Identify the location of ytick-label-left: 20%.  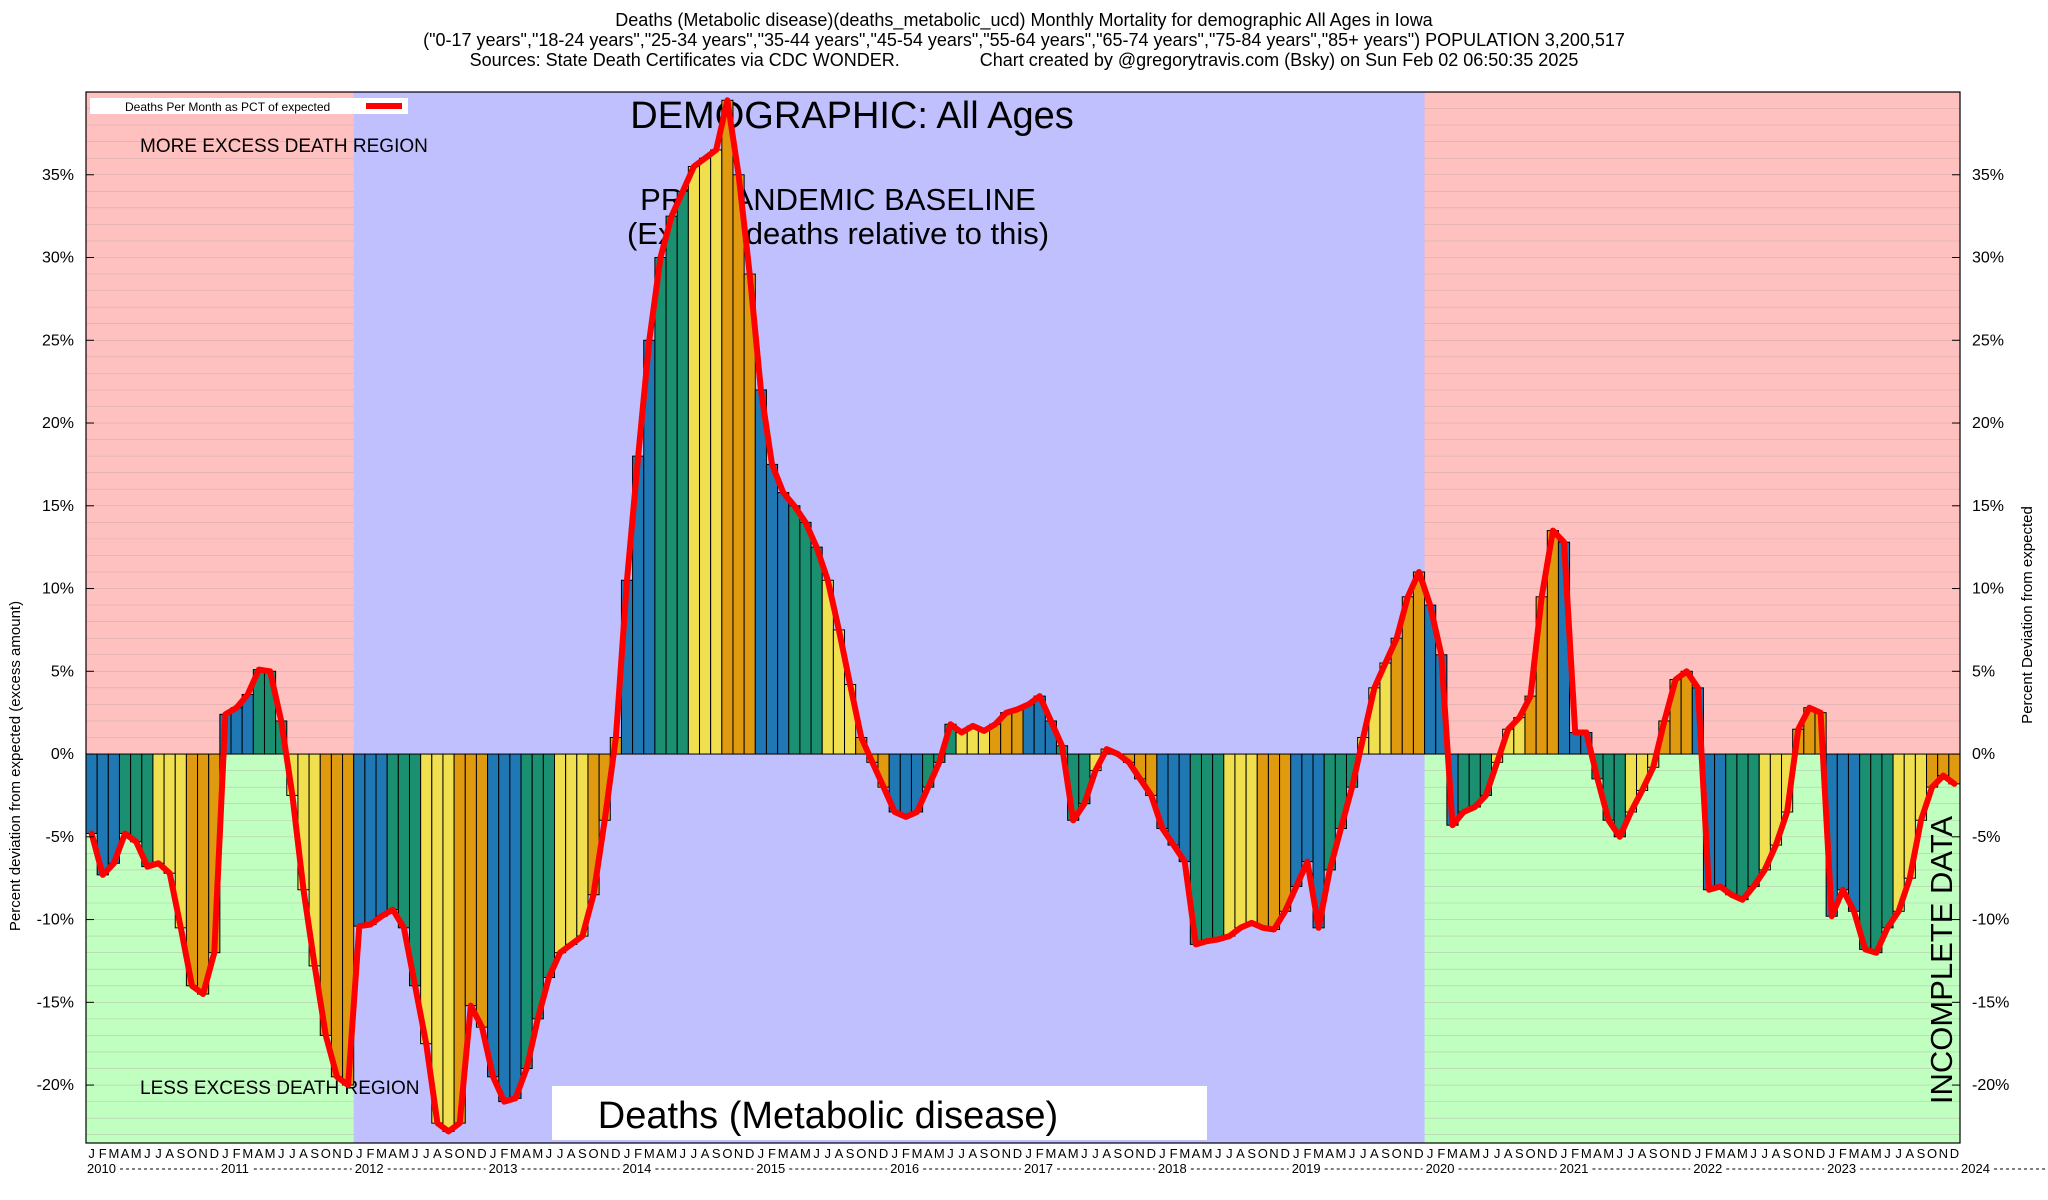
(58, 423).